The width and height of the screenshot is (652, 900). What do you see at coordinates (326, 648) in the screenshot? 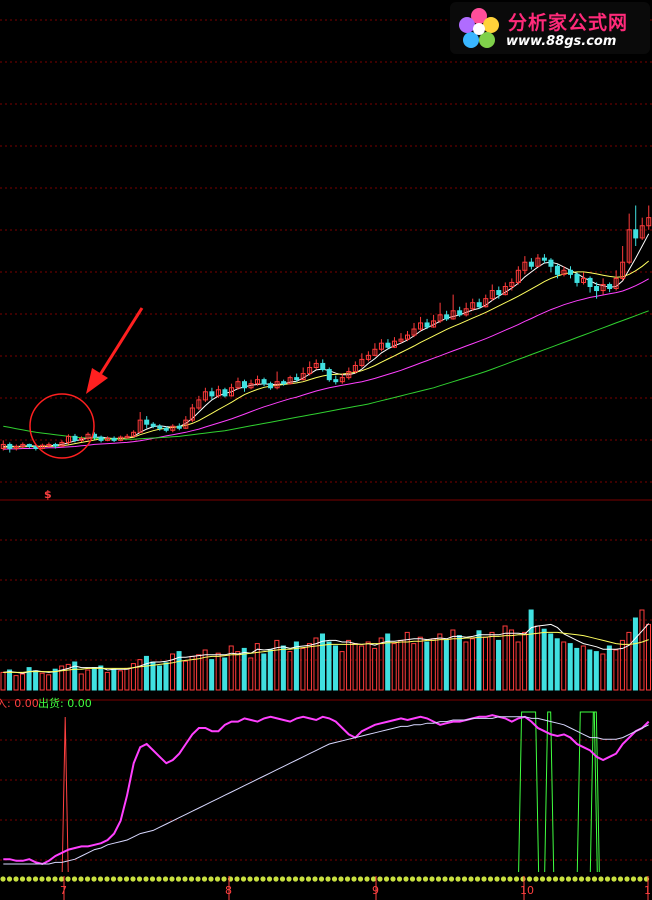
I see `volume-ma-line` at bounding box center [326, 648].